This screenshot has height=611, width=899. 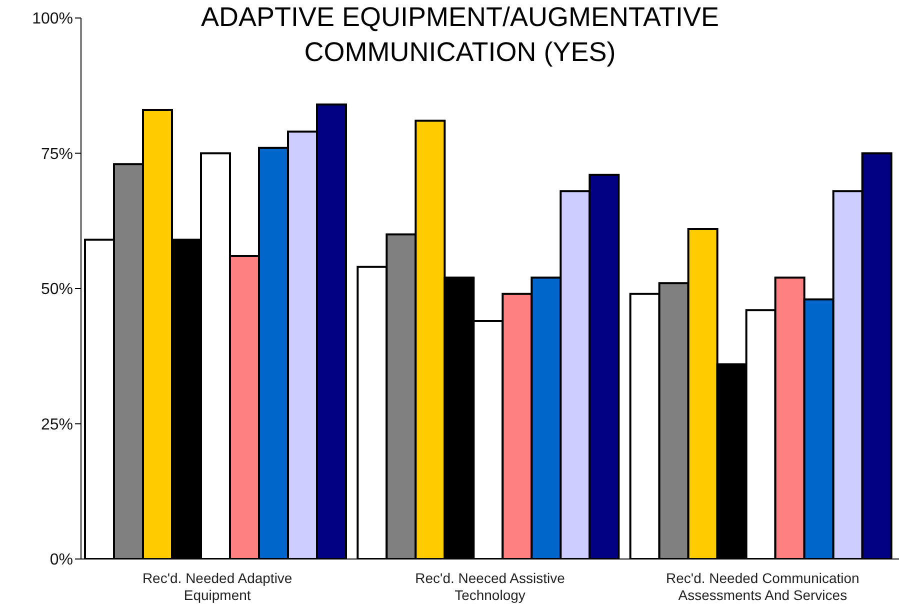 What do you see at coordinates (52, 19) in the screenshot?
I see `y-tick-label: 100%` at bounding box center [52, 19].